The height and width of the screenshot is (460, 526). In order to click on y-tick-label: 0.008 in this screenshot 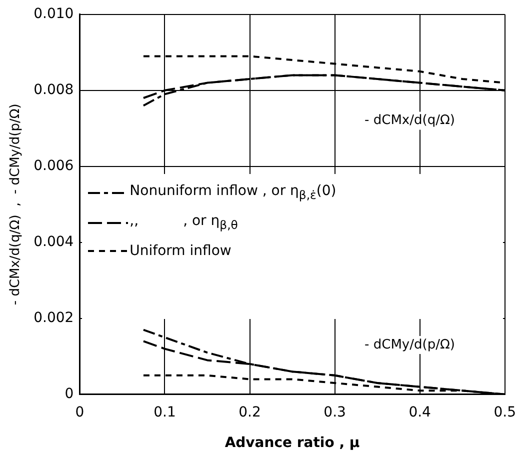, I will do `click(54, 90)`.